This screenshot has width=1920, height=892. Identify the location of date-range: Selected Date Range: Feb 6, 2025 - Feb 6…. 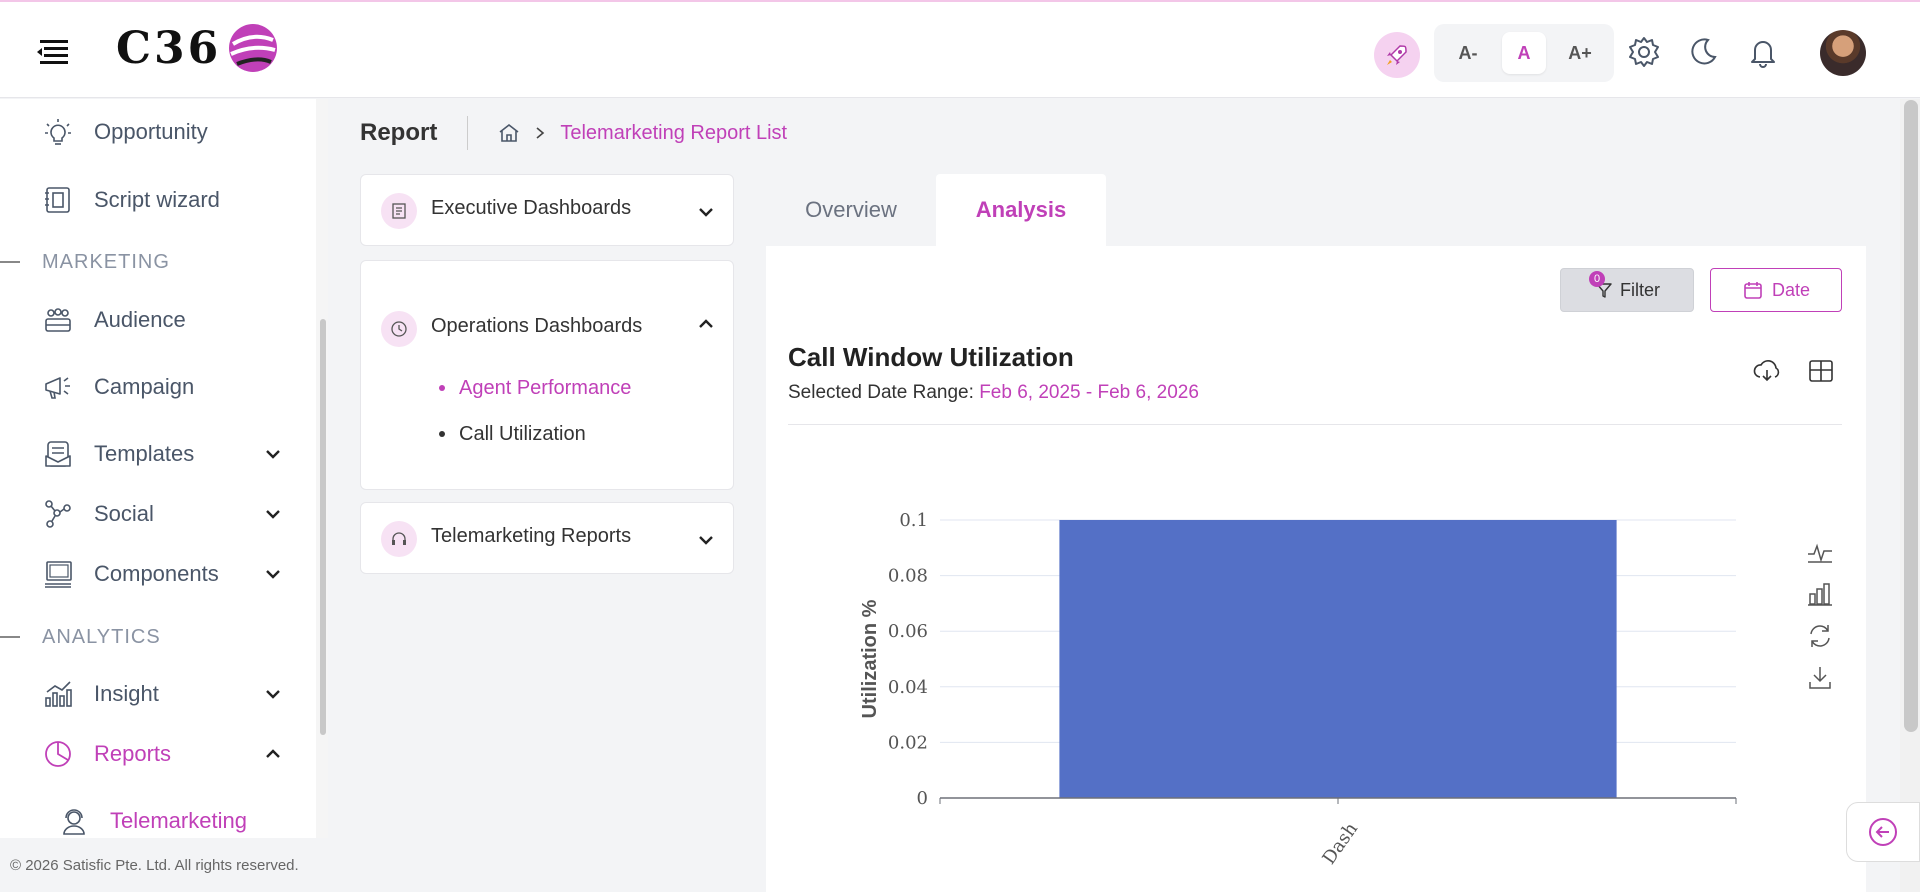
(993, 393).